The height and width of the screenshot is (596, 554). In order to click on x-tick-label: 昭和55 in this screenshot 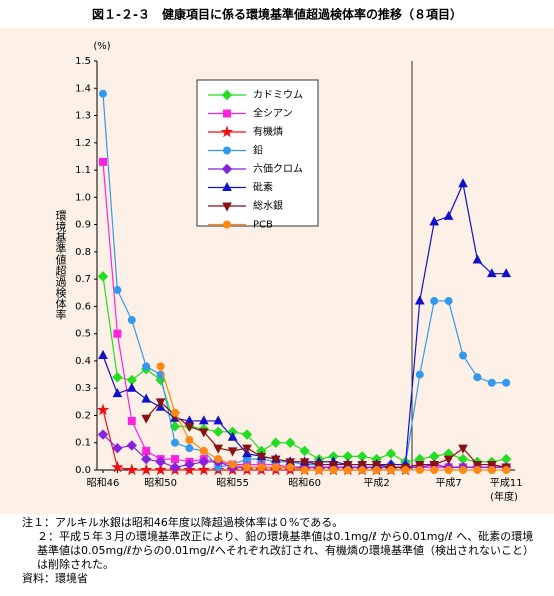, I will do `click(232, 483)`.